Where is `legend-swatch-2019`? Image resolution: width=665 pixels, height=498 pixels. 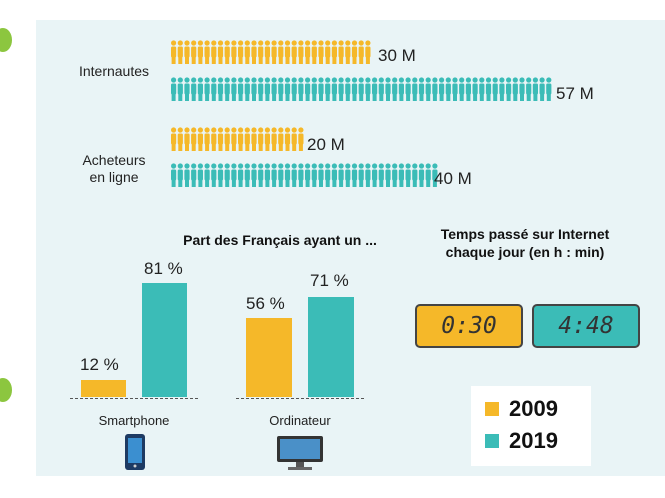
legend-swatch-2019 is located at coordinates (492, 441).